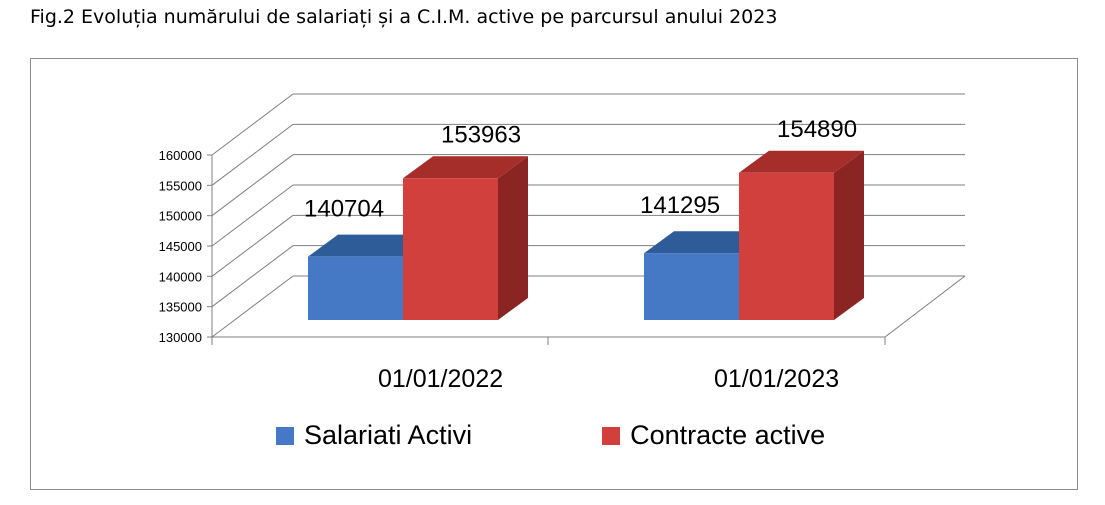  I want to click on data-label: 141295, so click(680, 205).